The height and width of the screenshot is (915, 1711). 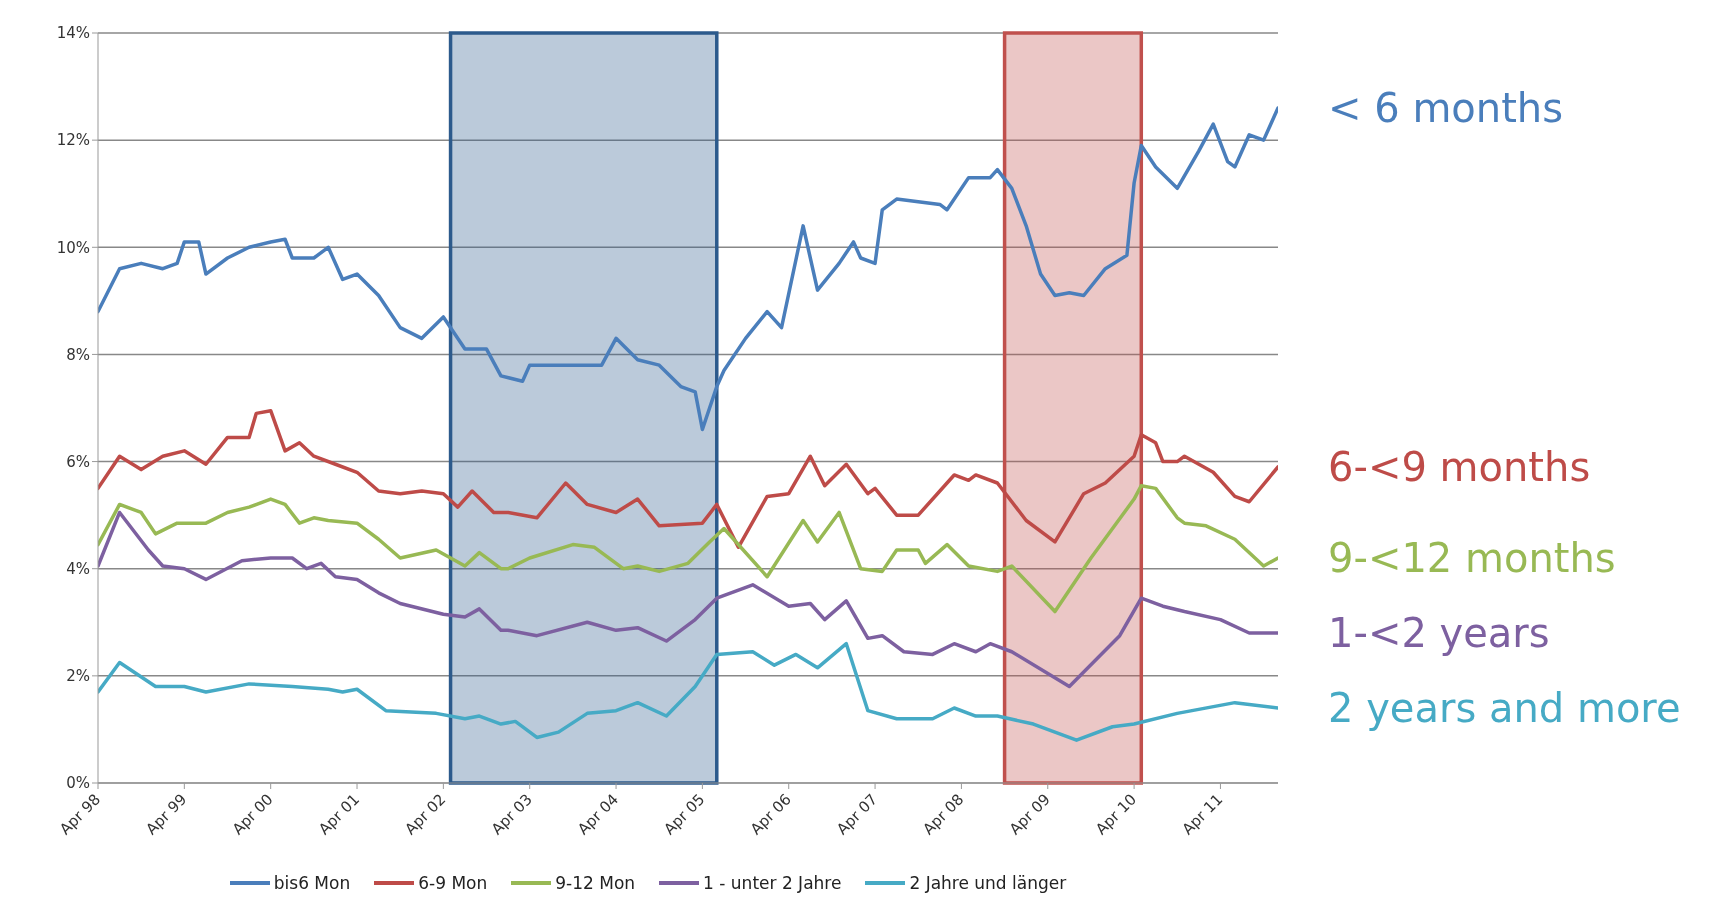 I want to click on x-tick-label: Apr 06, so click(x=770, y=814).